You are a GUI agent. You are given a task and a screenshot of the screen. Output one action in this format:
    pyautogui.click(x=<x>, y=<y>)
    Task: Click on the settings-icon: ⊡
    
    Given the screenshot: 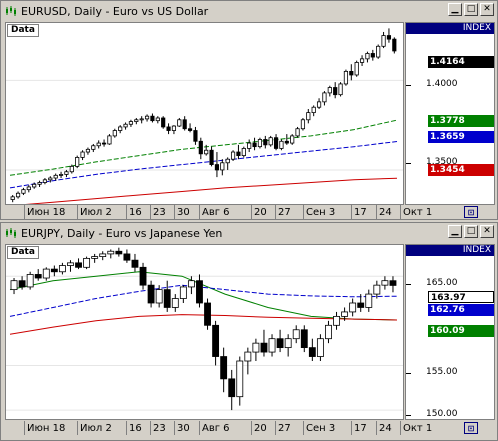 What is the action you would take?
    pyautogui.click(x=471, y=212)
    